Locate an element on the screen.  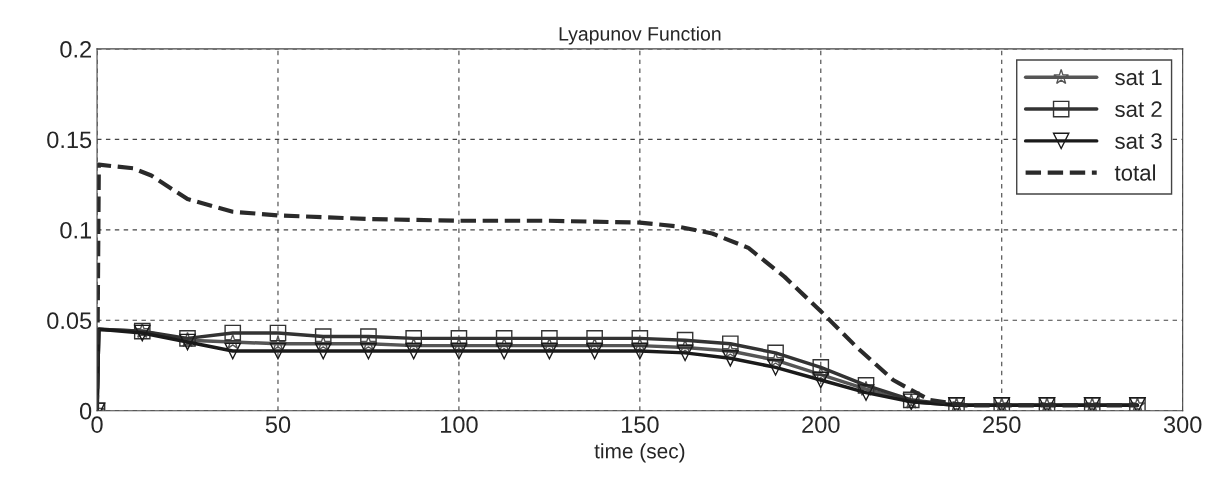
legend-label: sat 2 is located at coordinates (1138, 109).